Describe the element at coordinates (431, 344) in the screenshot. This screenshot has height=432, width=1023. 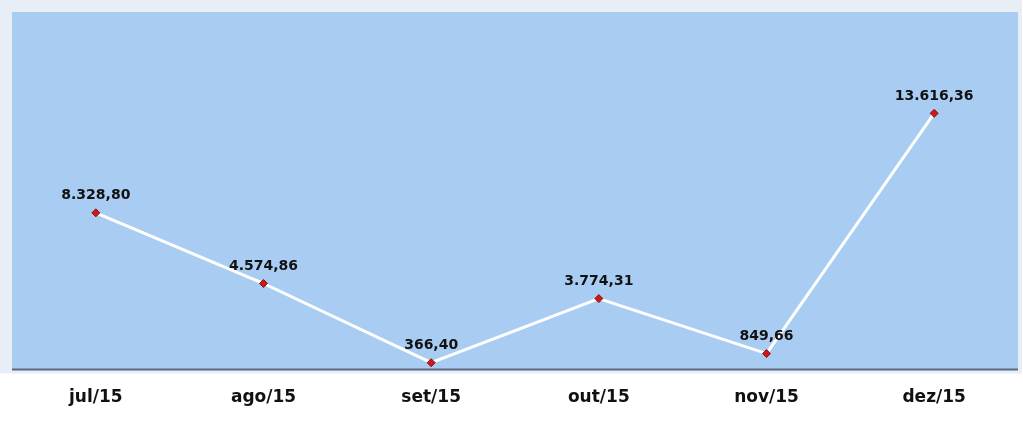
I see `data-label: 366,40` at that location.